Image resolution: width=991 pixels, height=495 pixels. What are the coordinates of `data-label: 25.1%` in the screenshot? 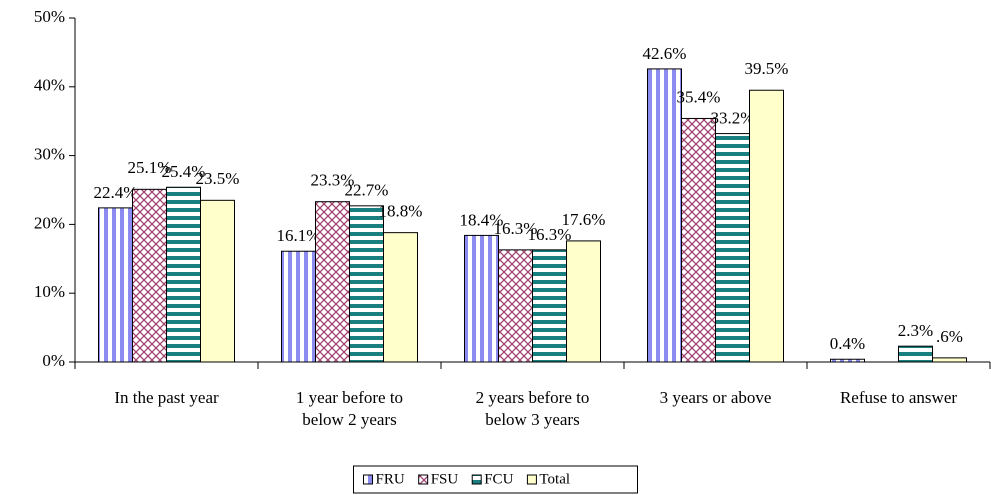 It's located at (150, 167).